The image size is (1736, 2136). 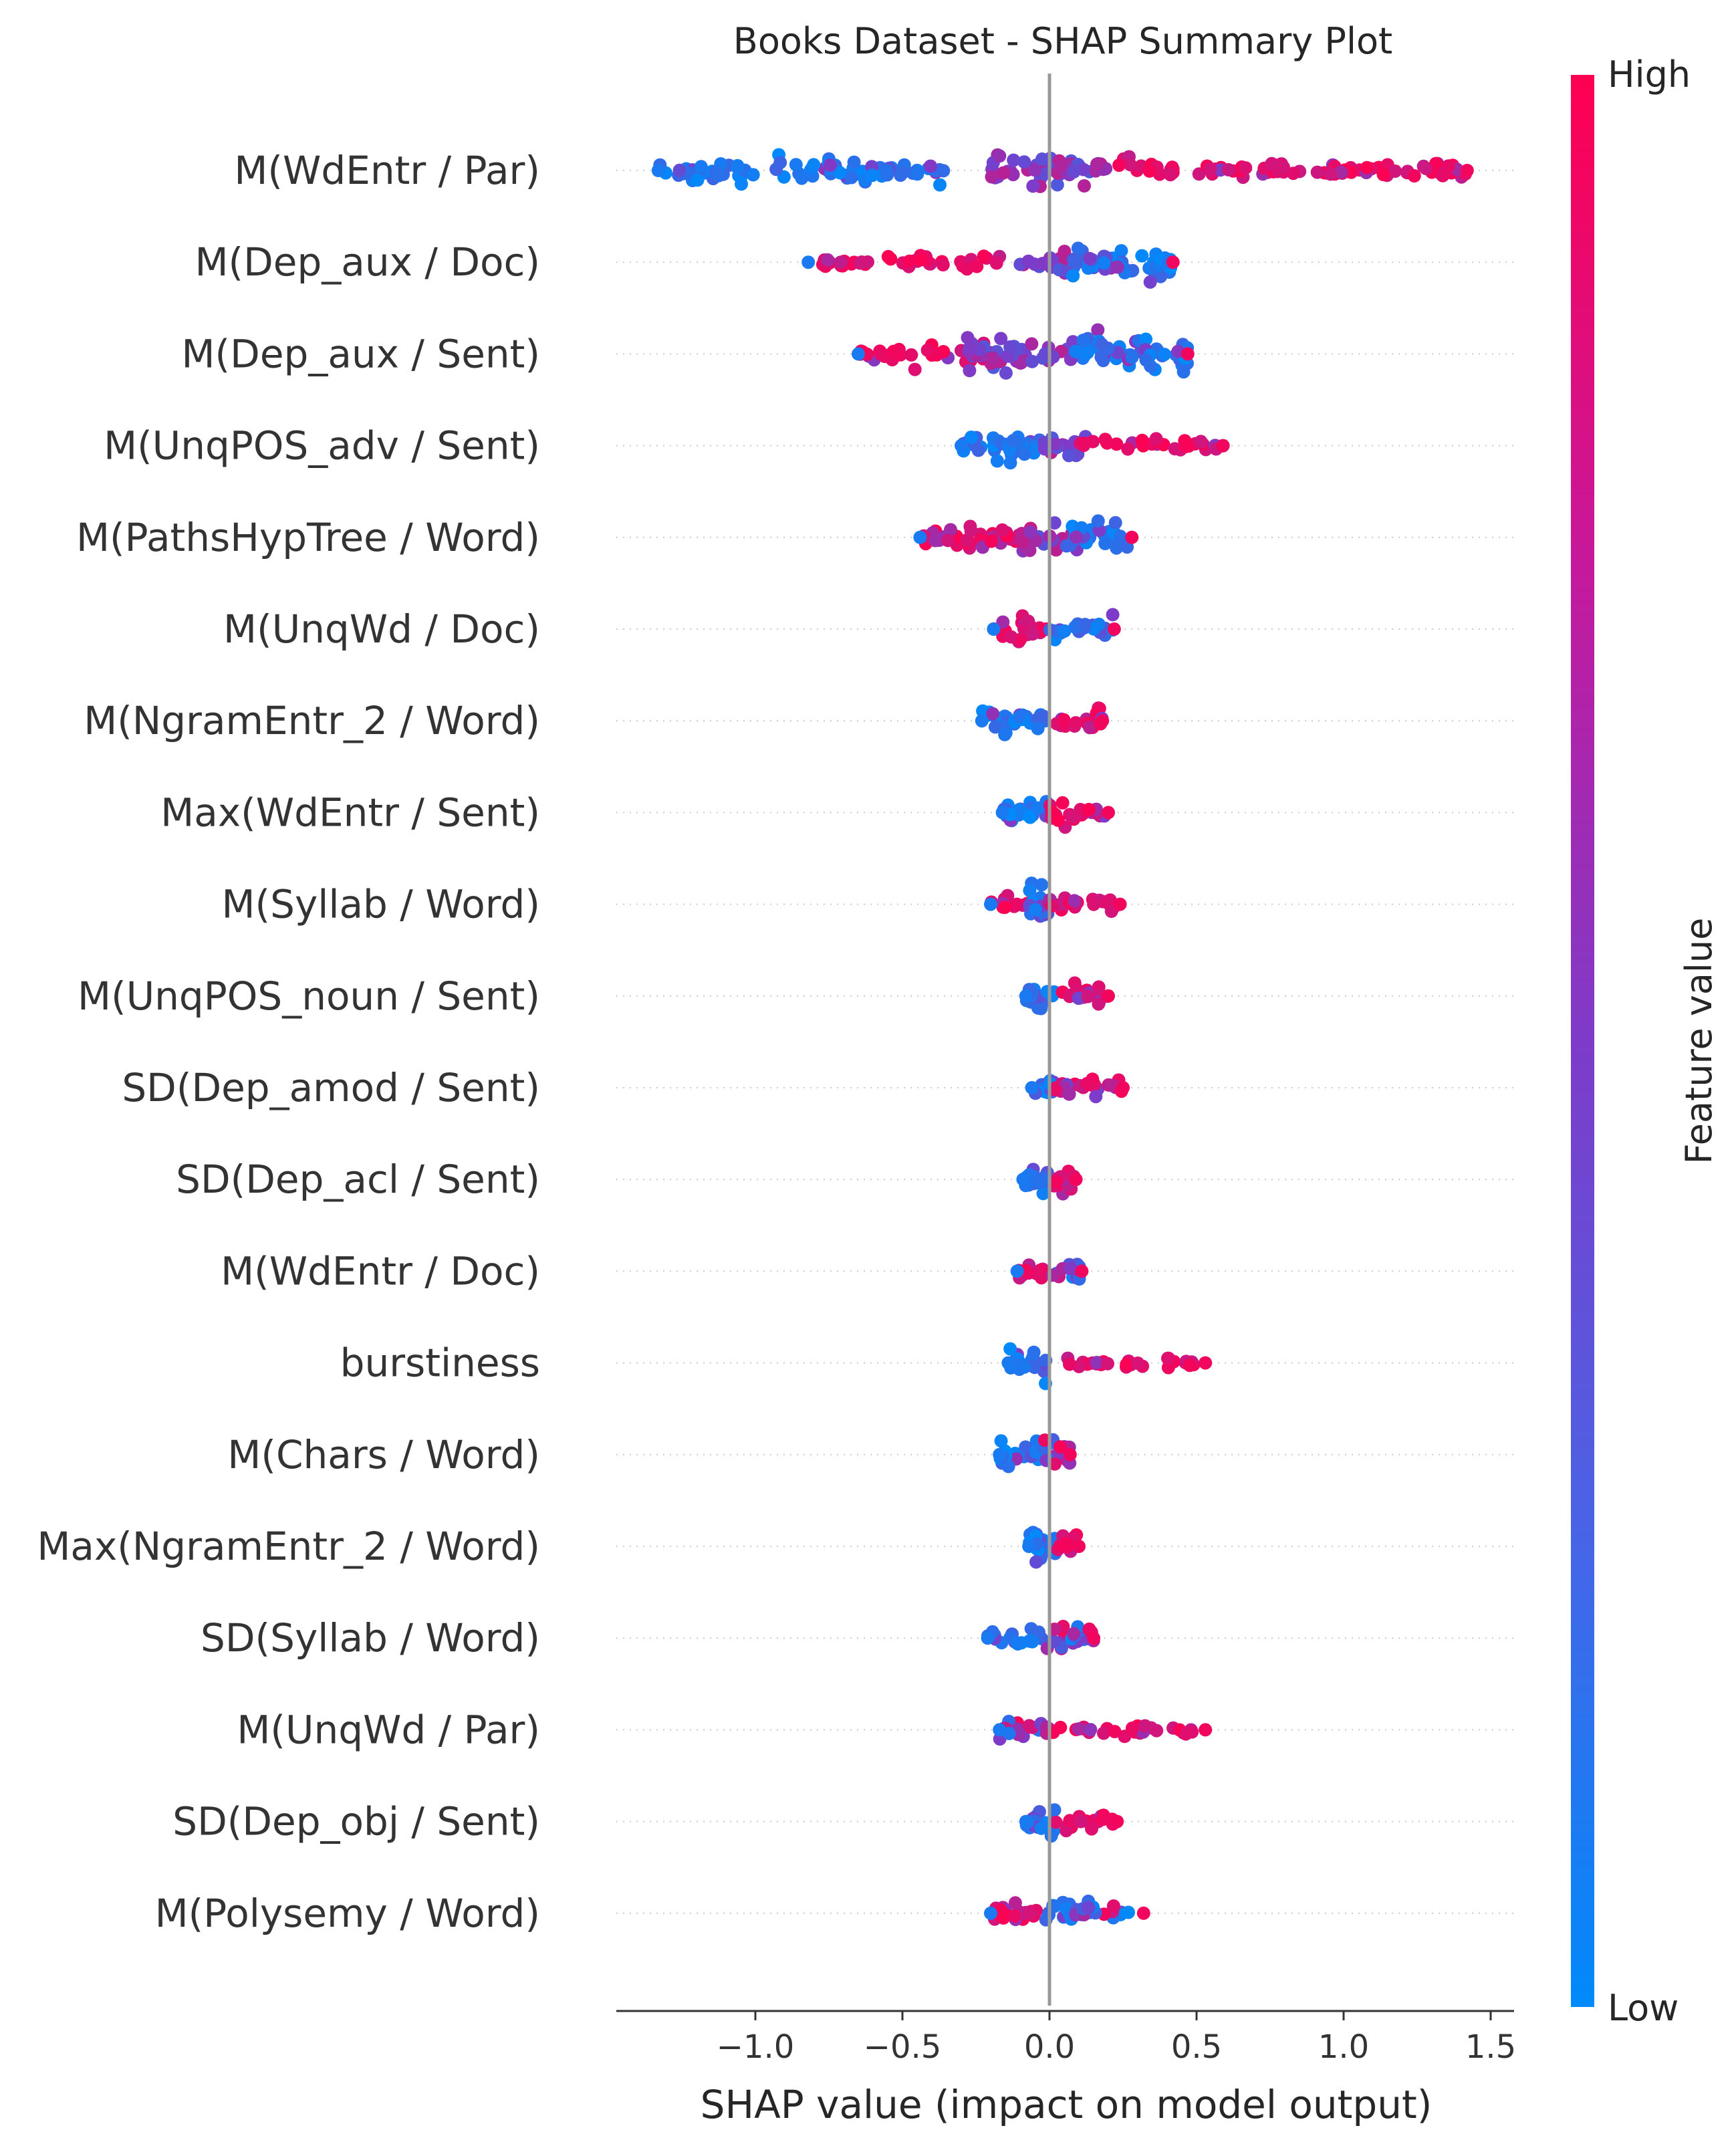 I want to click on feature-label: SD(Dep_obj / Sent), so click(x=356, y=1822).